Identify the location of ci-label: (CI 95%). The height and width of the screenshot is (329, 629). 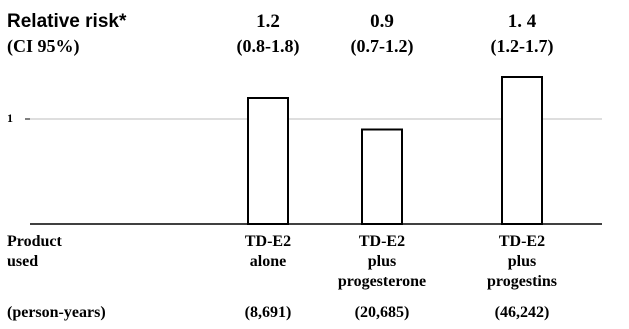
(43, 46).